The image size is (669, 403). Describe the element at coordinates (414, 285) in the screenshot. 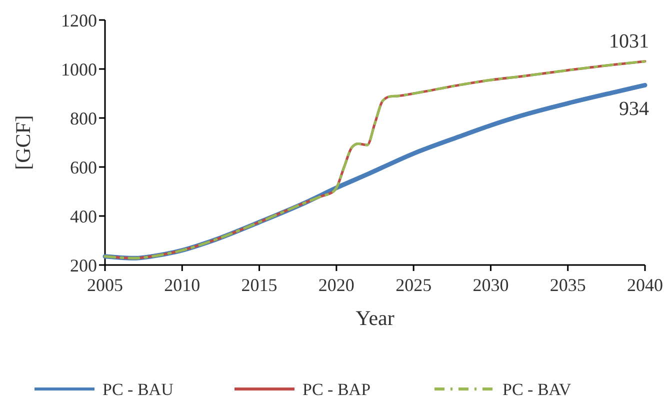

I see `x-tick-label: 2025` at that location.